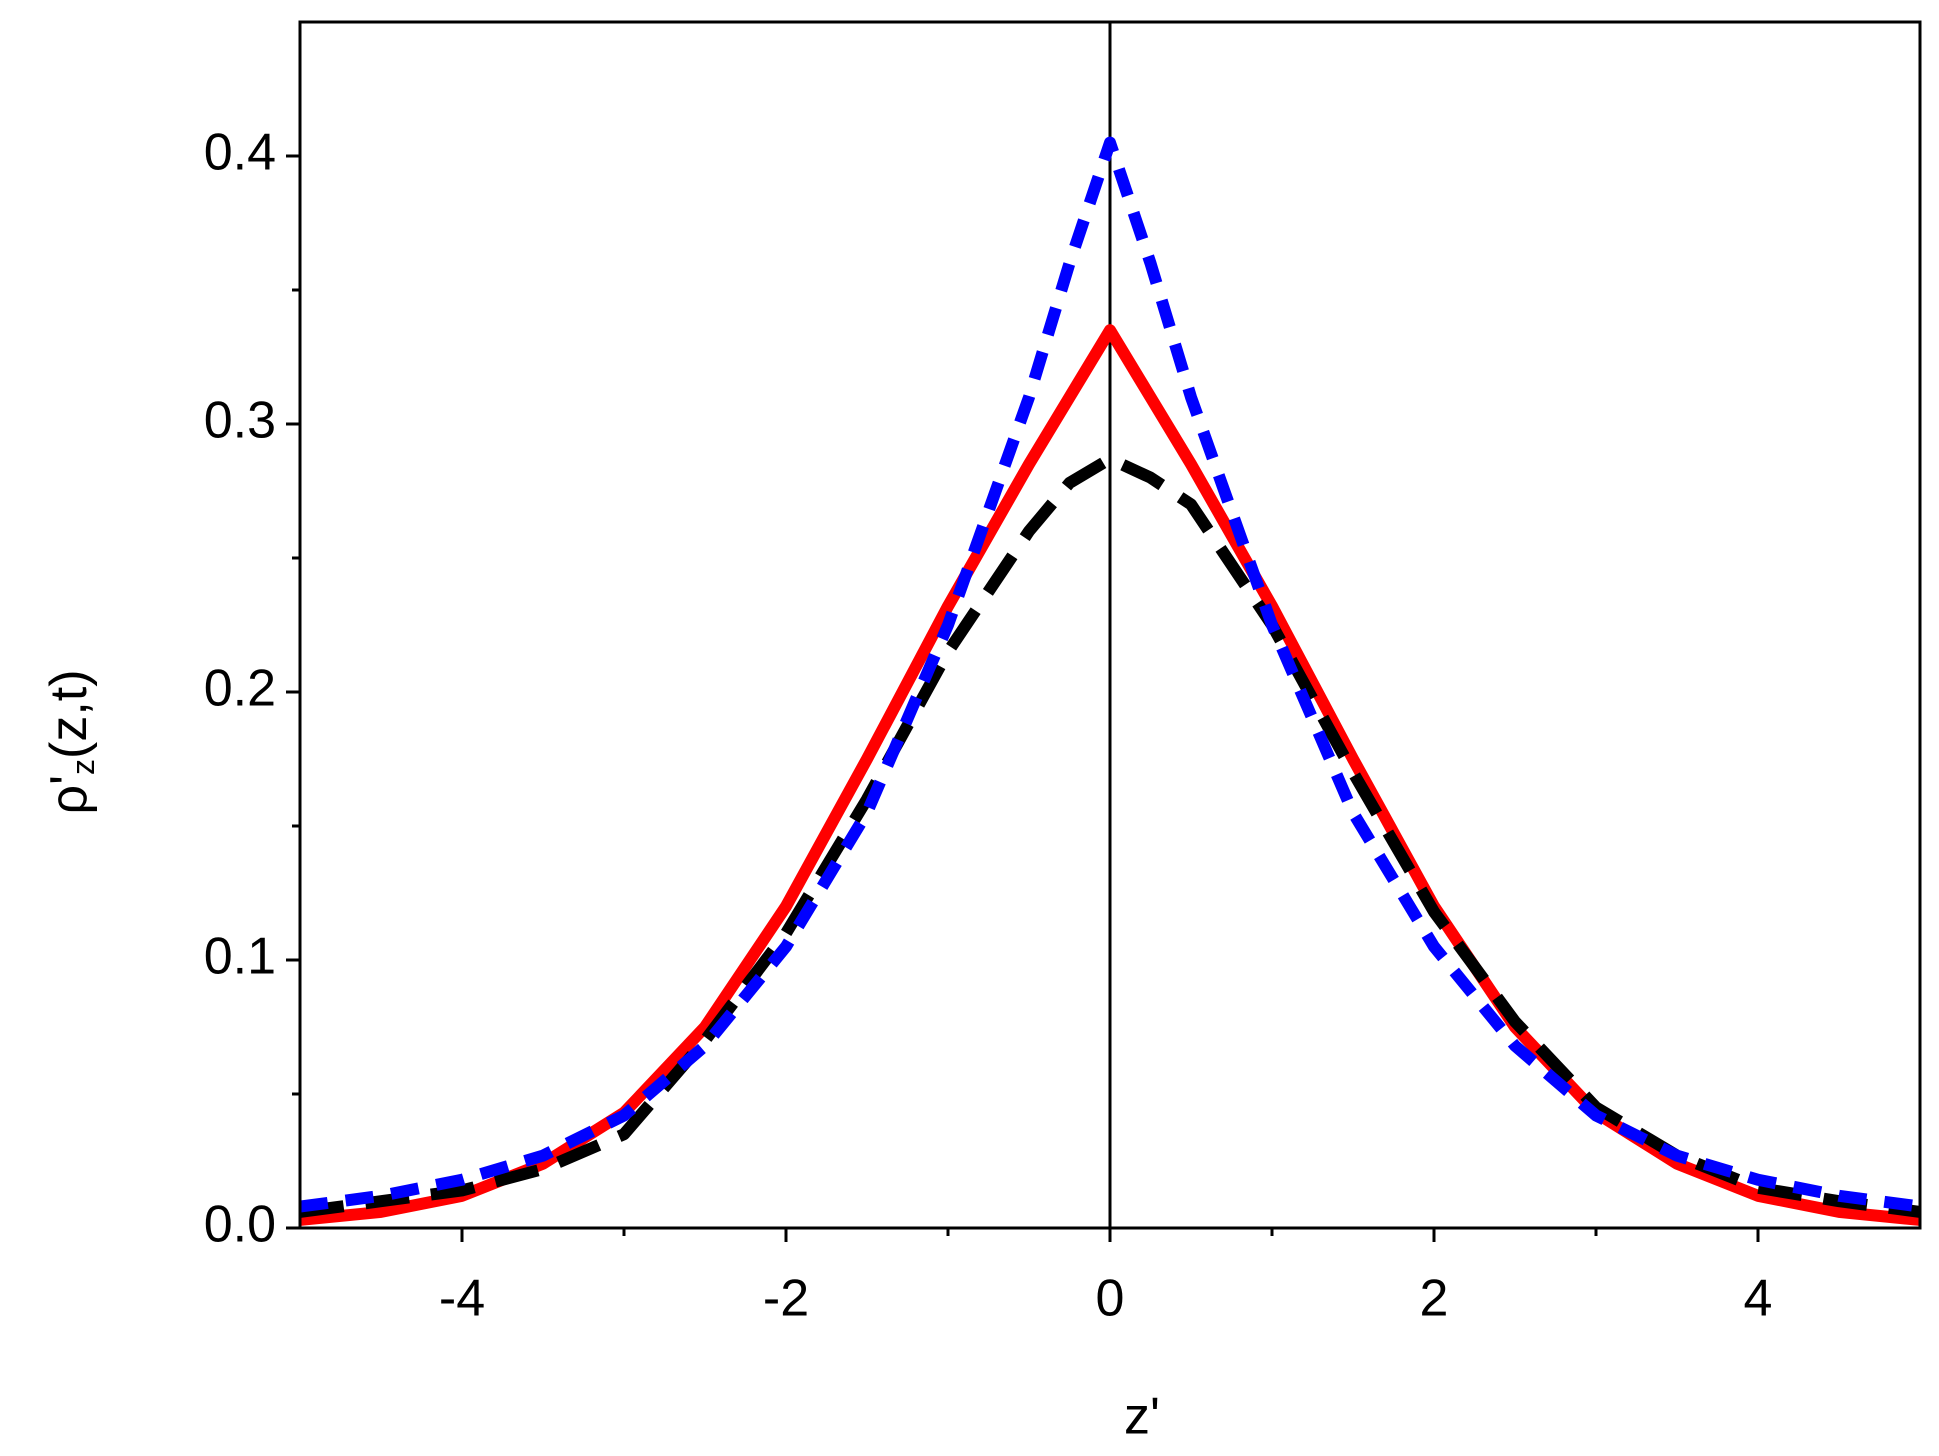 This screenshot has height=1456, width=1939. What do you see at coordinates (1110, 1299) in the screenshot?
I see `x-tick-label: 0` at bounding box center [1110, 1299].